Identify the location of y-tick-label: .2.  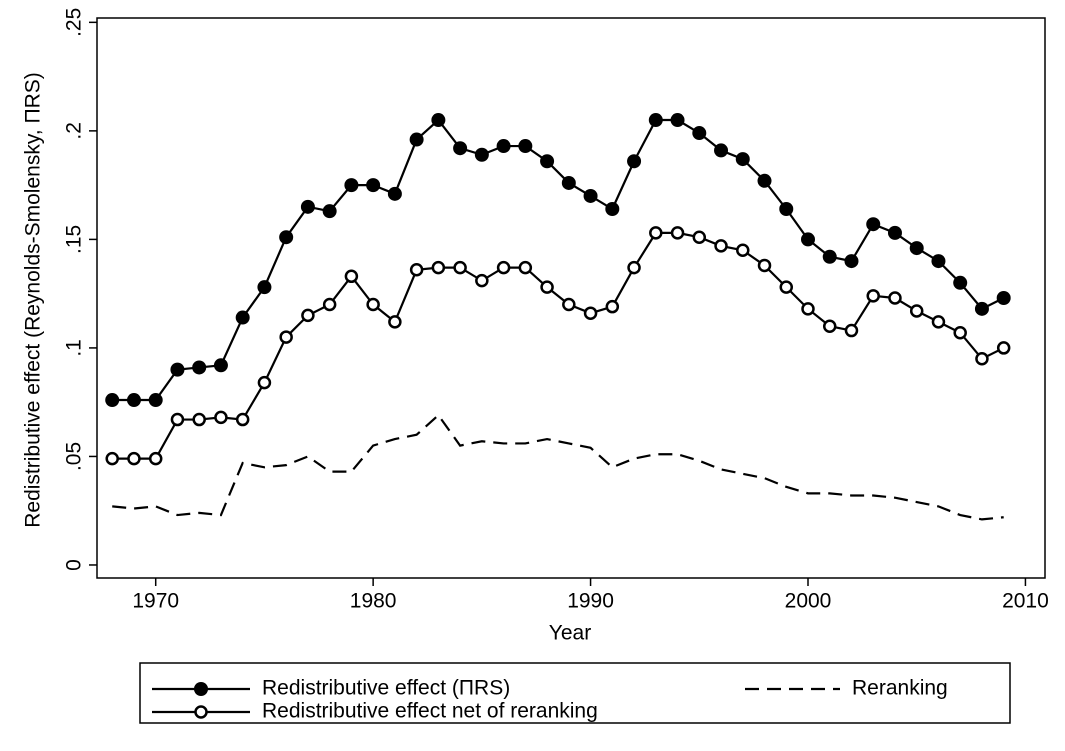
(74, 131).